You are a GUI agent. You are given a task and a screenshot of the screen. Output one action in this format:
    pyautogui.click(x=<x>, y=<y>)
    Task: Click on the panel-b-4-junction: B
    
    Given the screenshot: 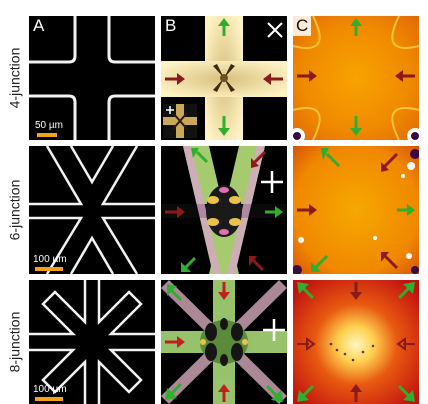 What is the action you would take?
    pyautogui.click(x=224, y=78)
    